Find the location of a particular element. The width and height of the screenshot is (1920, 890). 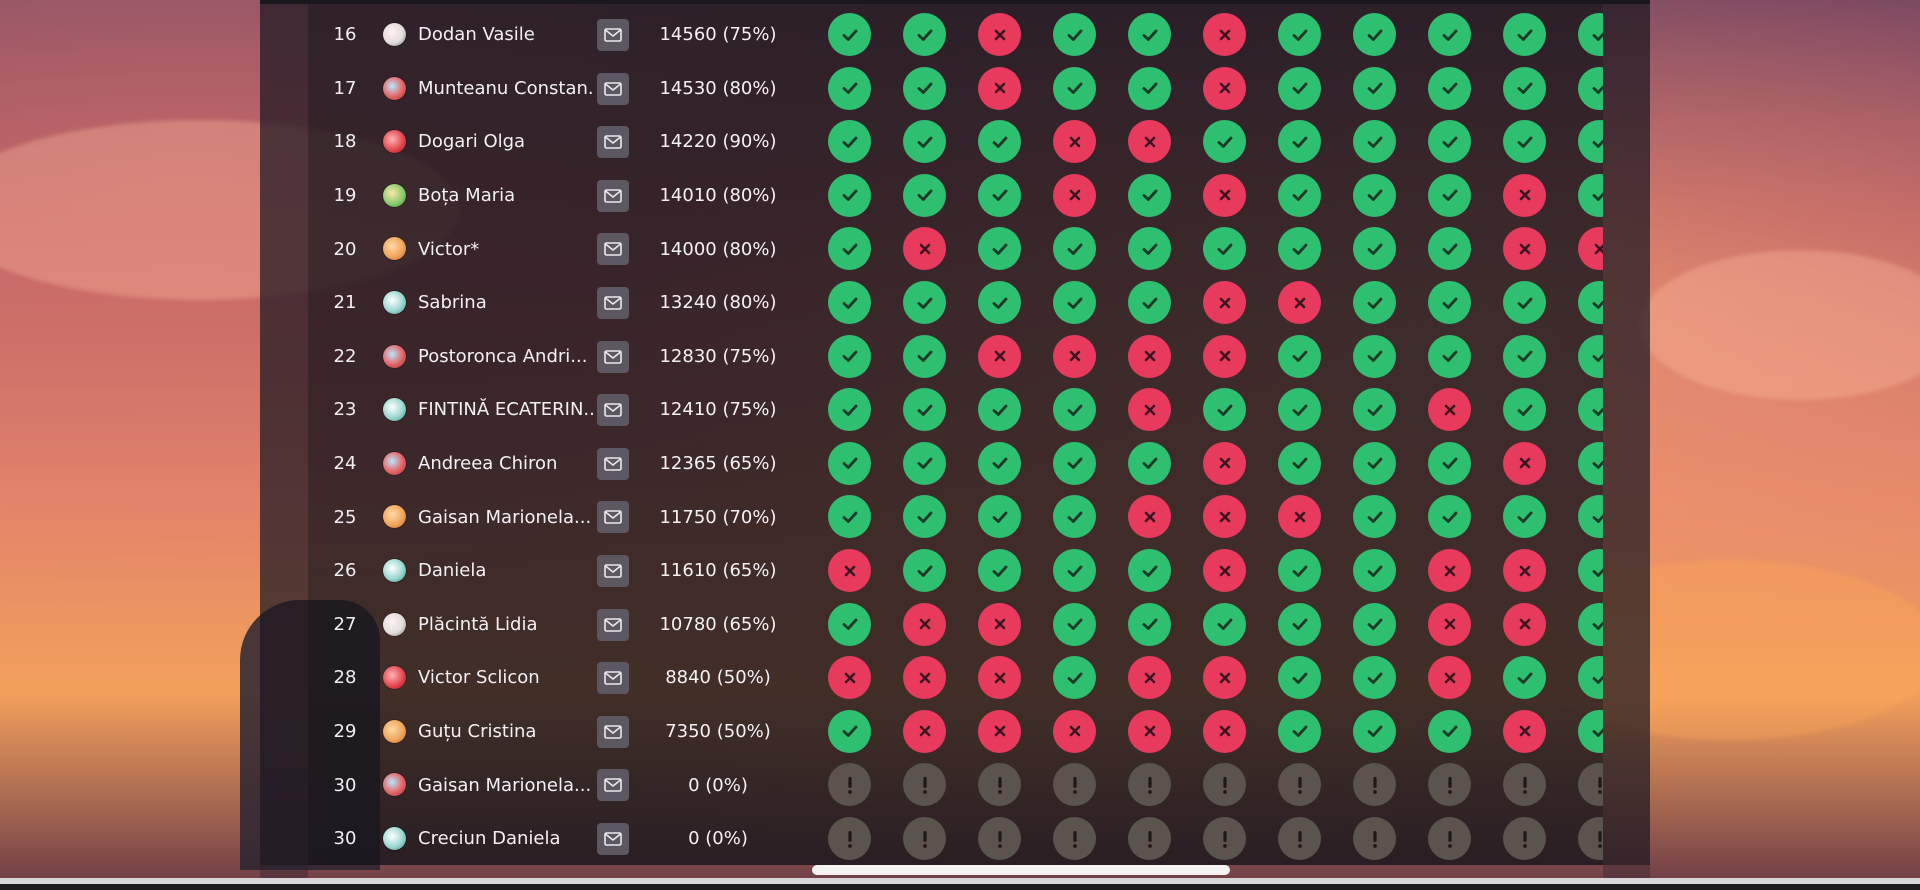

horizontal-scrollbar-thumb is located at coordinates (1021, 870).